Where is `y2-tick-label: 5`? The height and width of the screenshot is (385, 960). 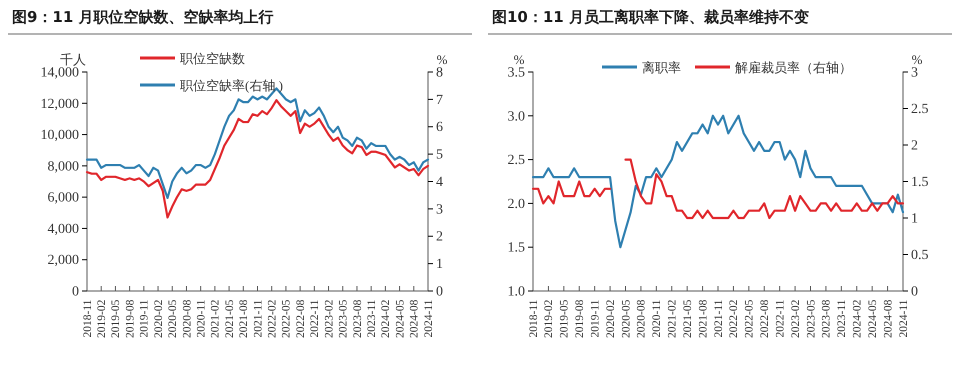 y2-tick-label: 5 is located at coordinates (439, 155).